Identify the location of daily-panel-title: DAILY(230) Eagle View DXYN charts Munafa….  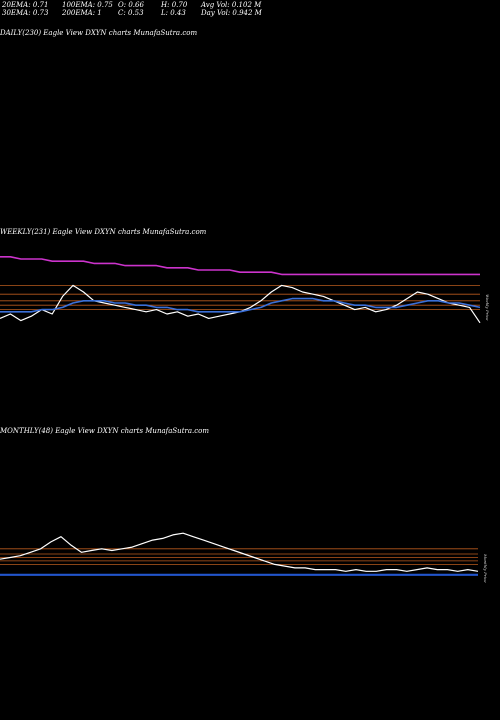
(99, 33).